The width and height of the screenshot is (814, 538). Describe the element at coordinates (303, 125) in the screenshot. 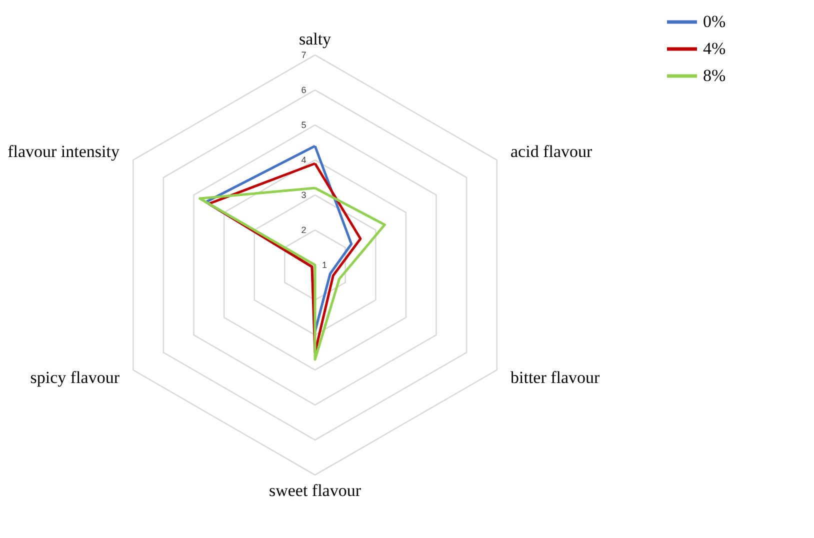

I see `y-tick-label: 5` at that location.